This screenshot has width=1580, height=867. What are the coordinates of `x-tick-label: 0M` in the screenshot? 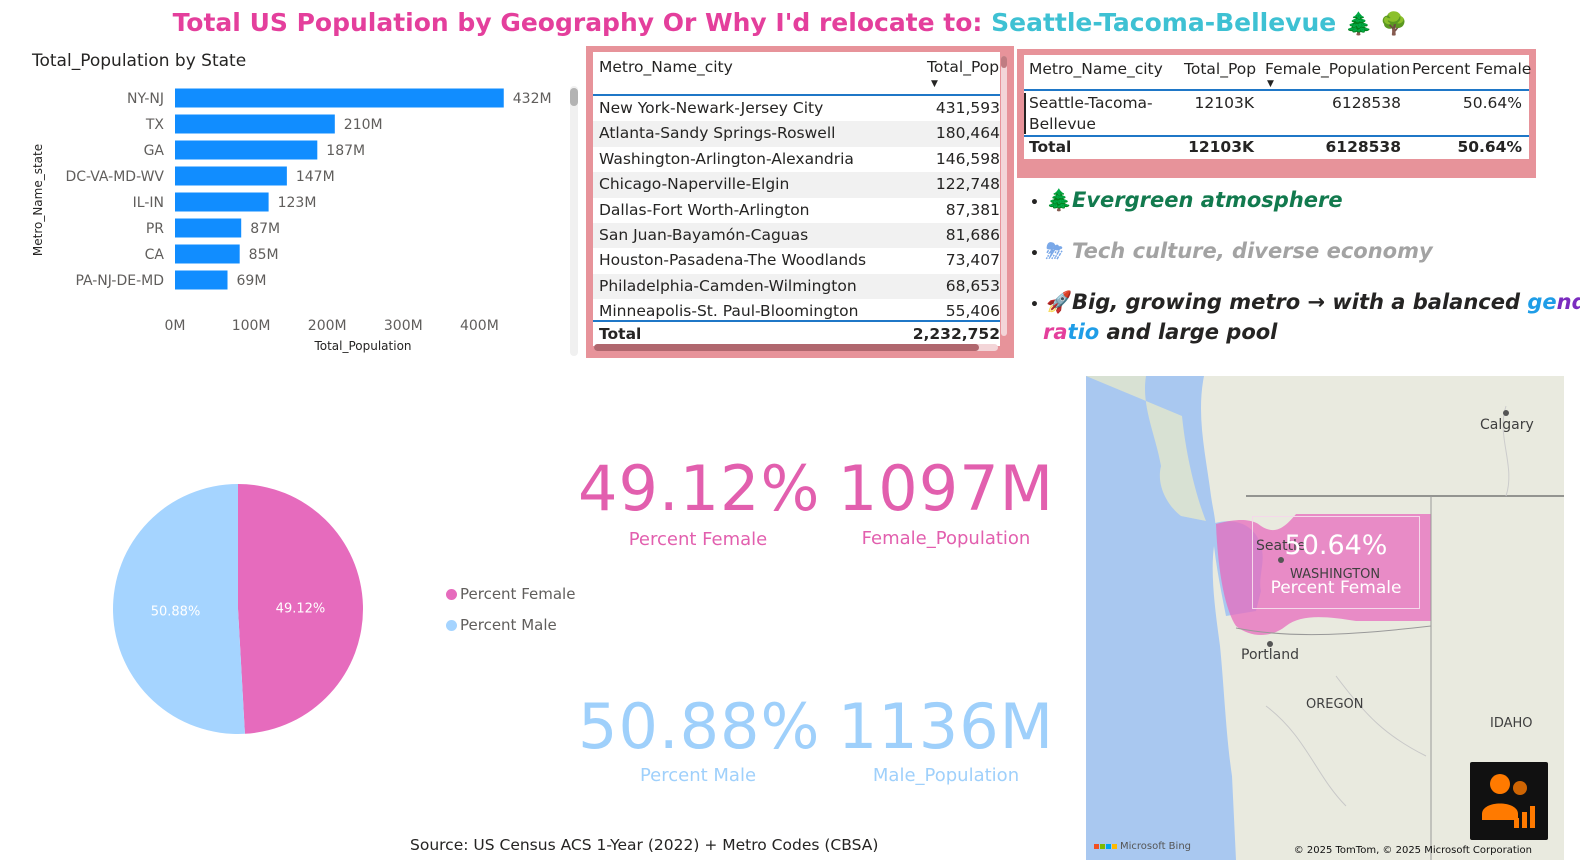 It's located at (175, 326).